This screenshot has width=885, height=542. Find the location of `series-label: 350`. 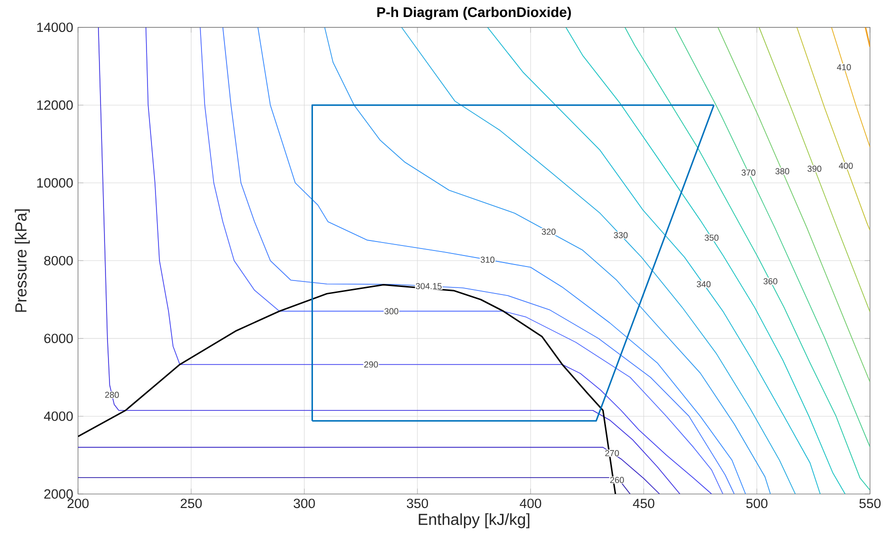

series-label: 350 is located at coordinates (711, 237).